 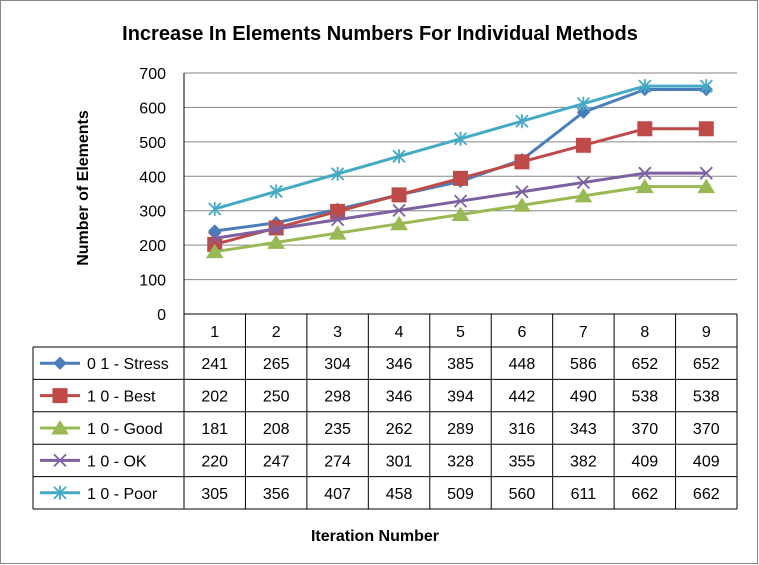 I want to click on table-value: 407, so click(x=337, y=494).